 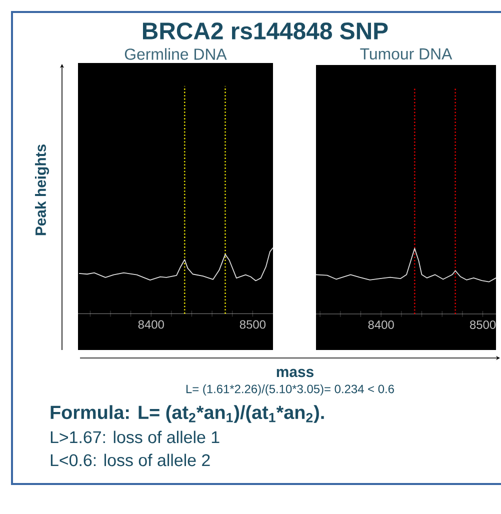 What do you see at coordinates (42, 190) in the screenshot?
I see `y-axis-title: Peak heights` at bounding box center [42, 190].